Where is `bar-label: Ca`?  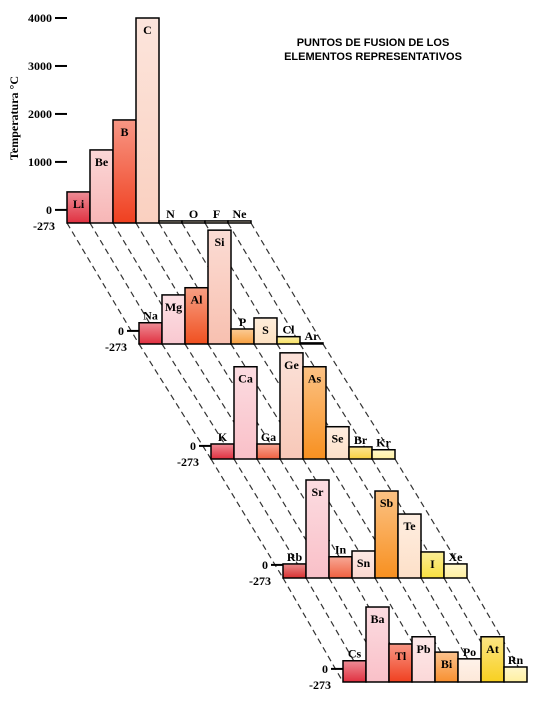 bar-label: Ca is located at coordinates (245, 379).